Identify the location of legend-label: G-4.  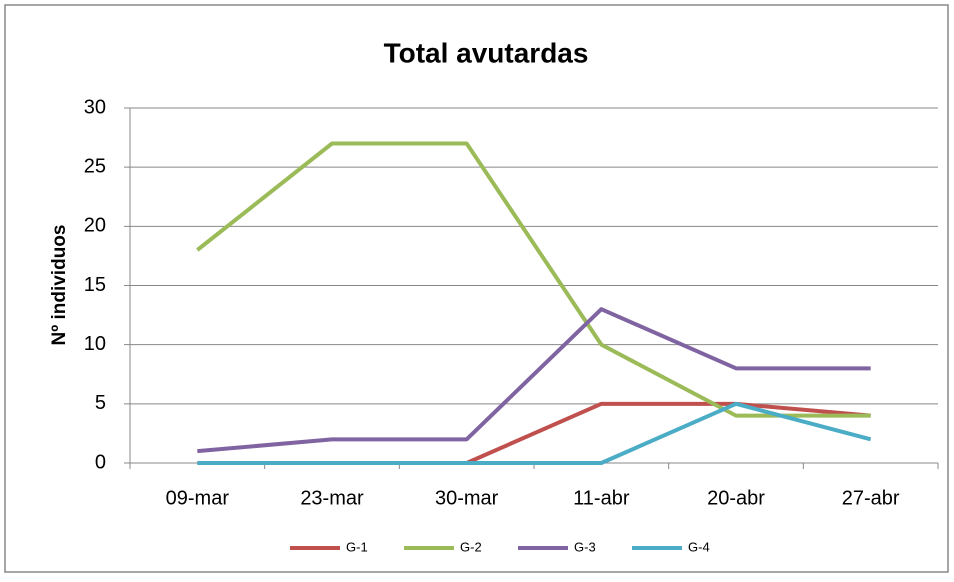
(699, 546).